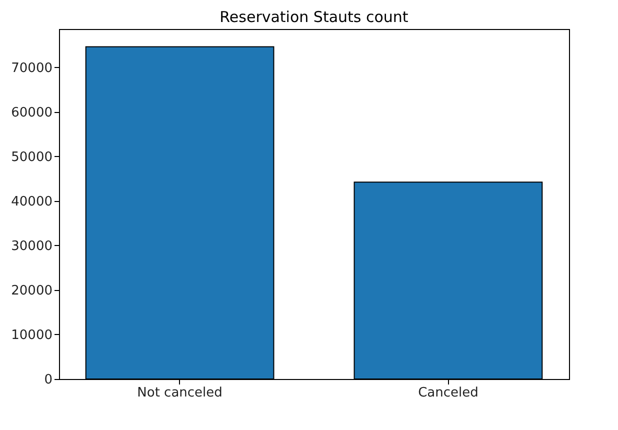  Describe the element at coordinates (31, 335) in the screenshot. I see `y-tick-label: 10000` at that location.